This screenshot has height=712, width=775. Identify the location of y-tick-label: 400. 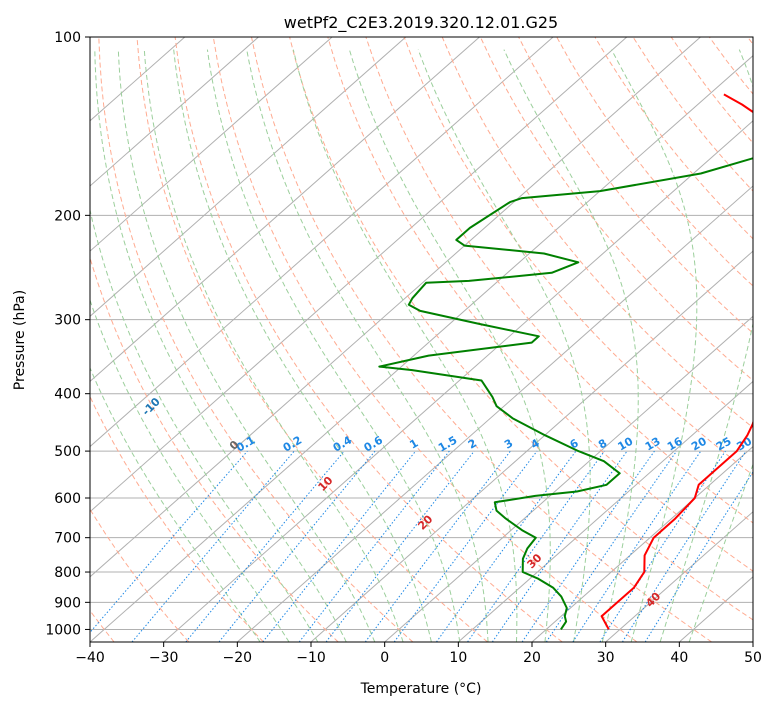
(67, 395).